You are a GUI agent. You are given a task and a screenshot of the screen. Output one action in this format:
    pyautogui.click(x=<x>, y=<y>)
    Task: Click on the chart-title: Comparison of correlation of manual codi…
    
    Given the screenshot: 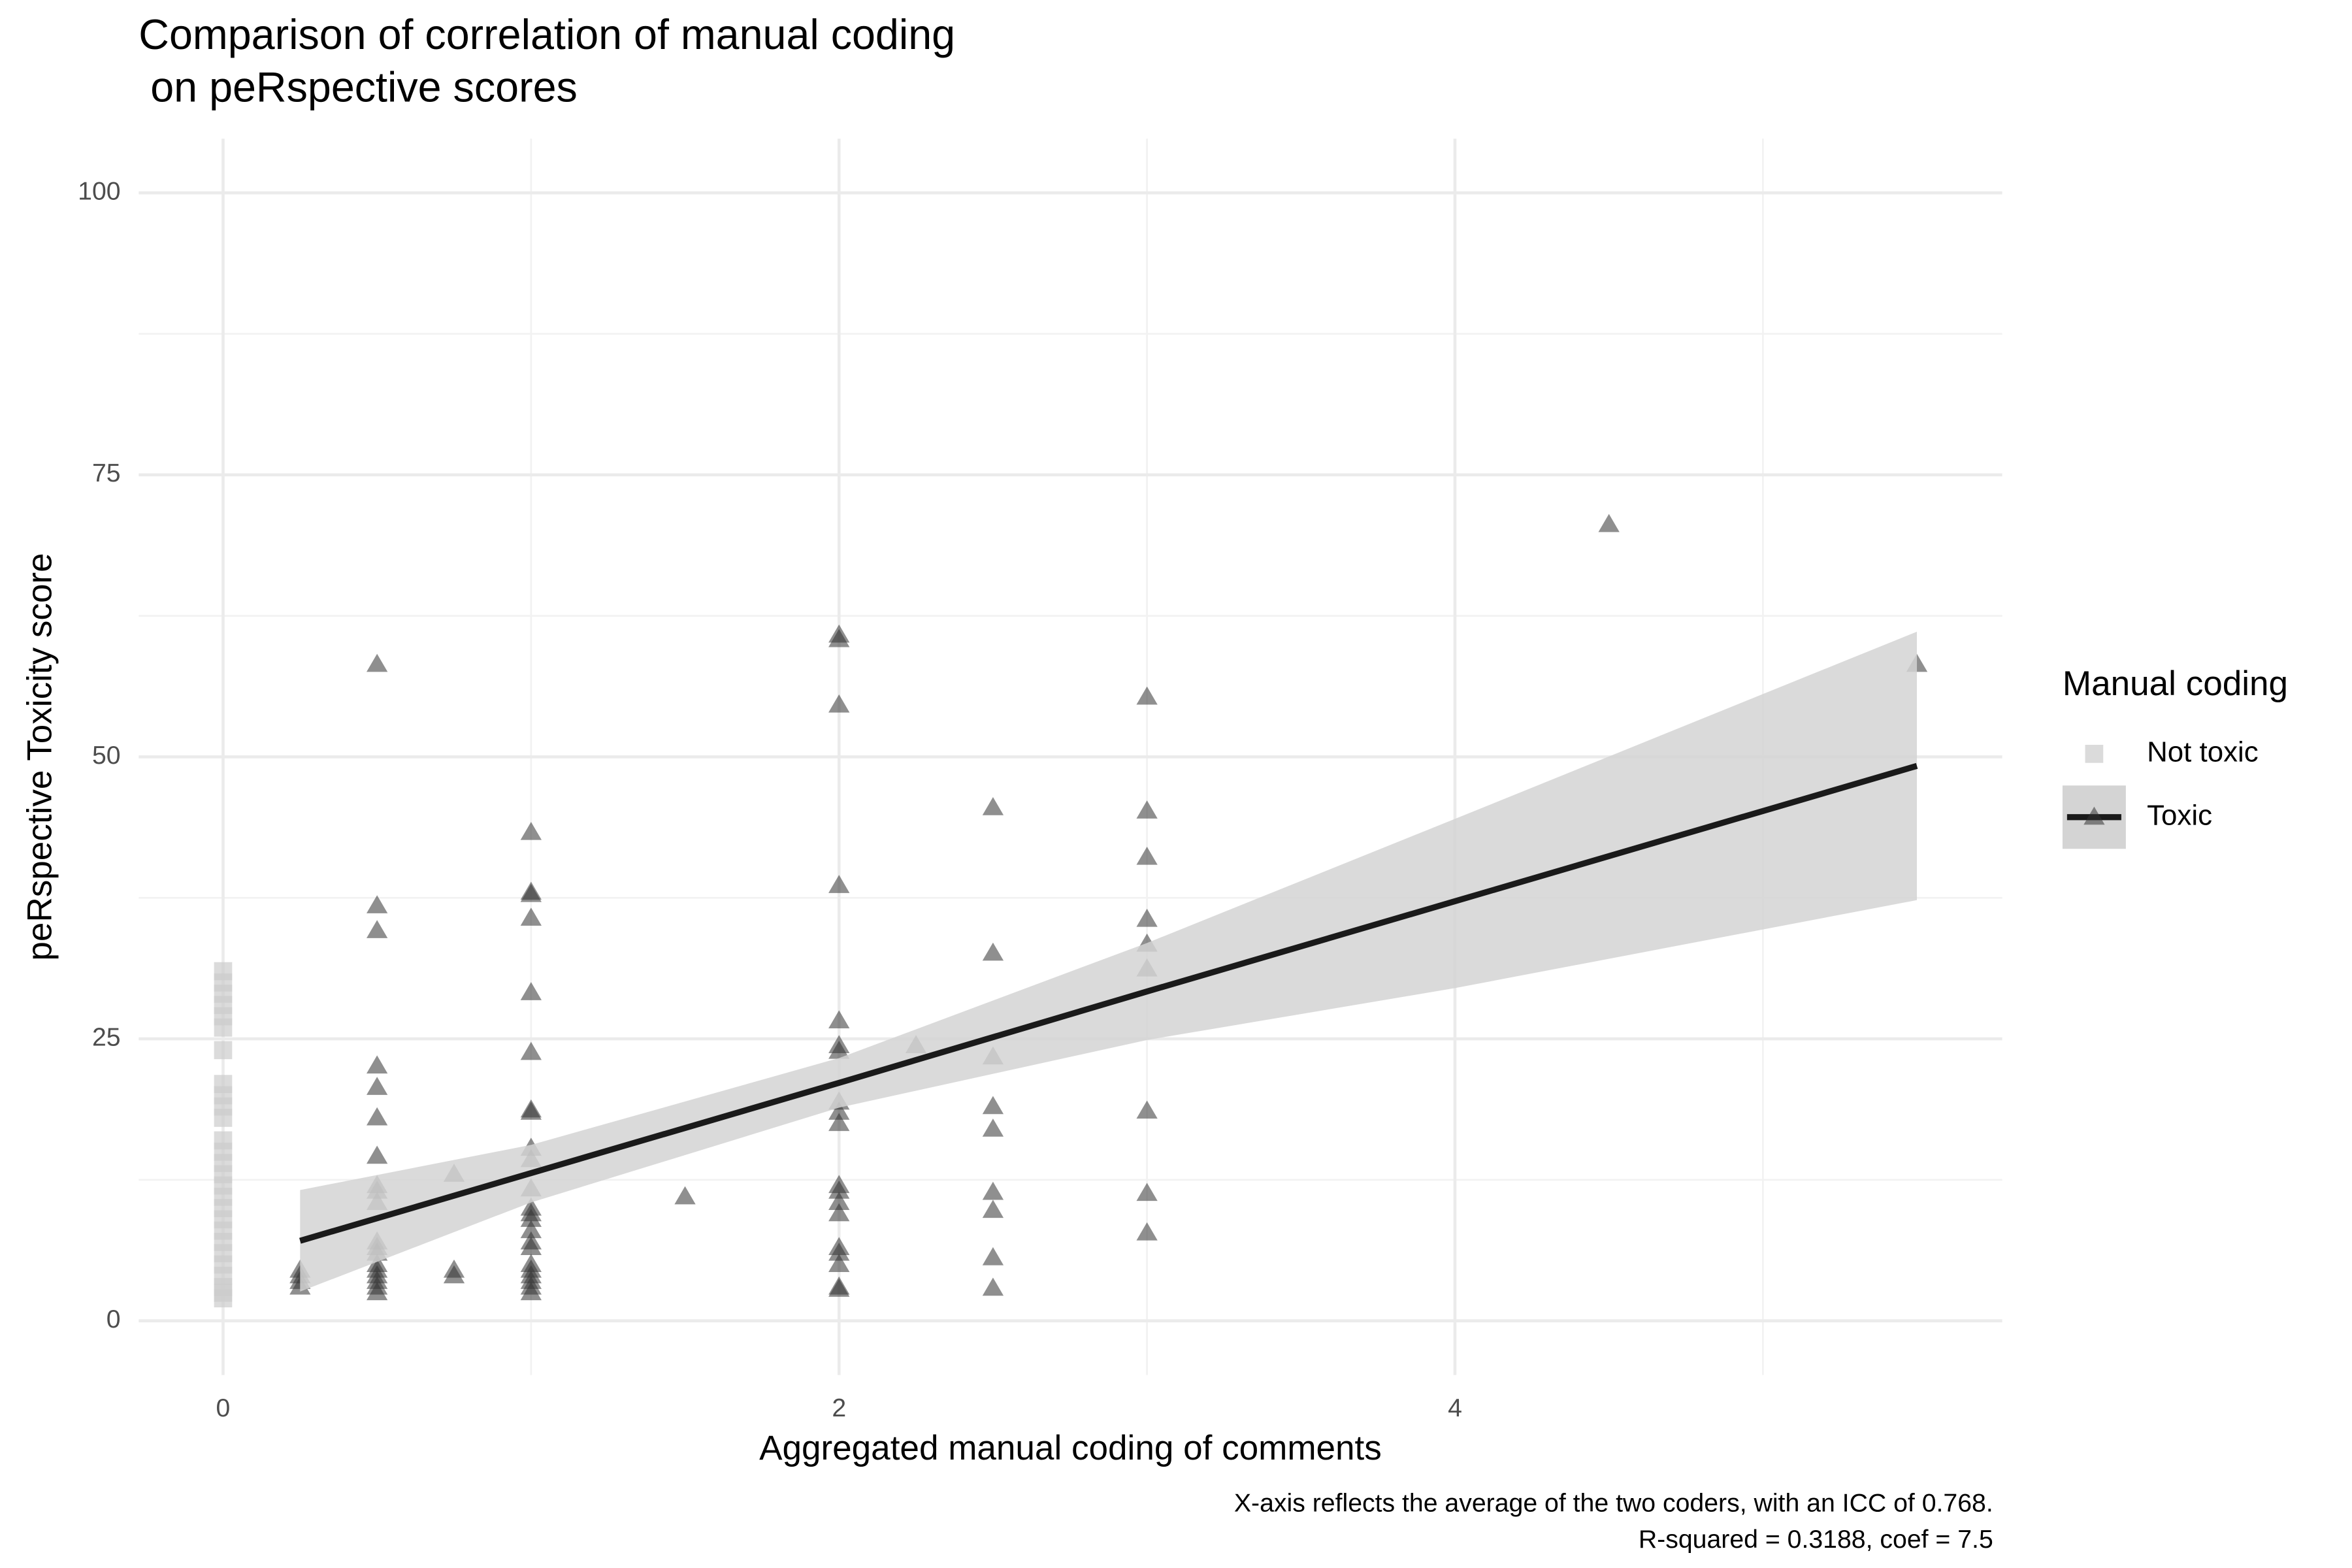 What is the action you would take?
    pyautogui.click(x=547, y=34)
    